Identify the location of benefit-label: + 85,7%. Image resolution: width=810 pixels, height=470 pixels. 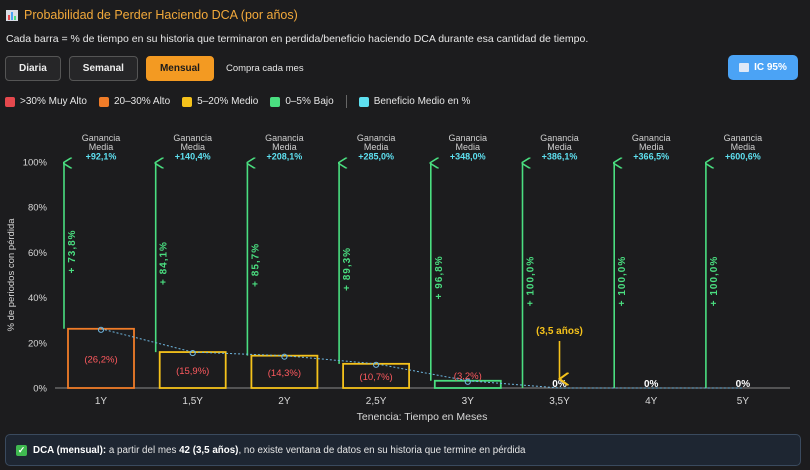
(255, 265).